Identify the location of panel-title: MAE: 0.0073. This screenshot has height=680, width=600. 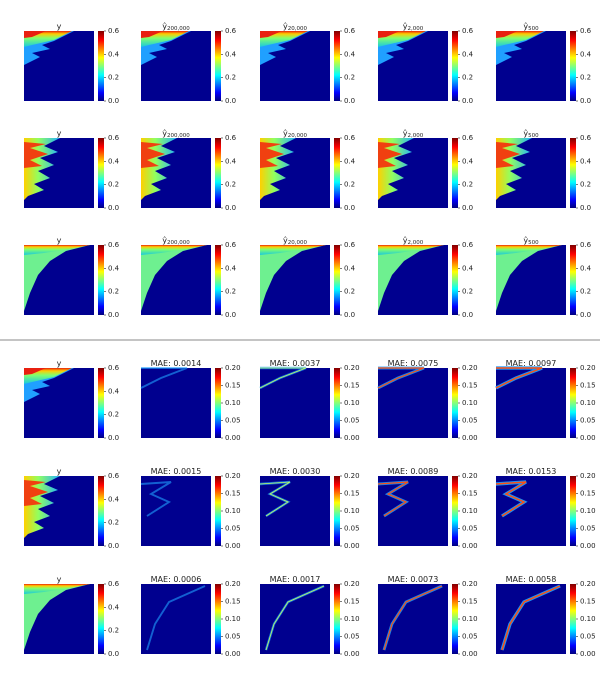
(413, 579).